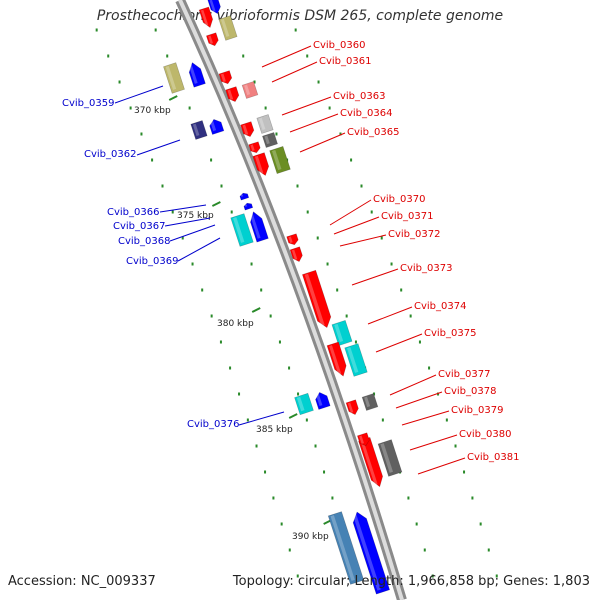  I want to click on gene-label-cvib-0375: Cvib_0375, so click(450, 333).